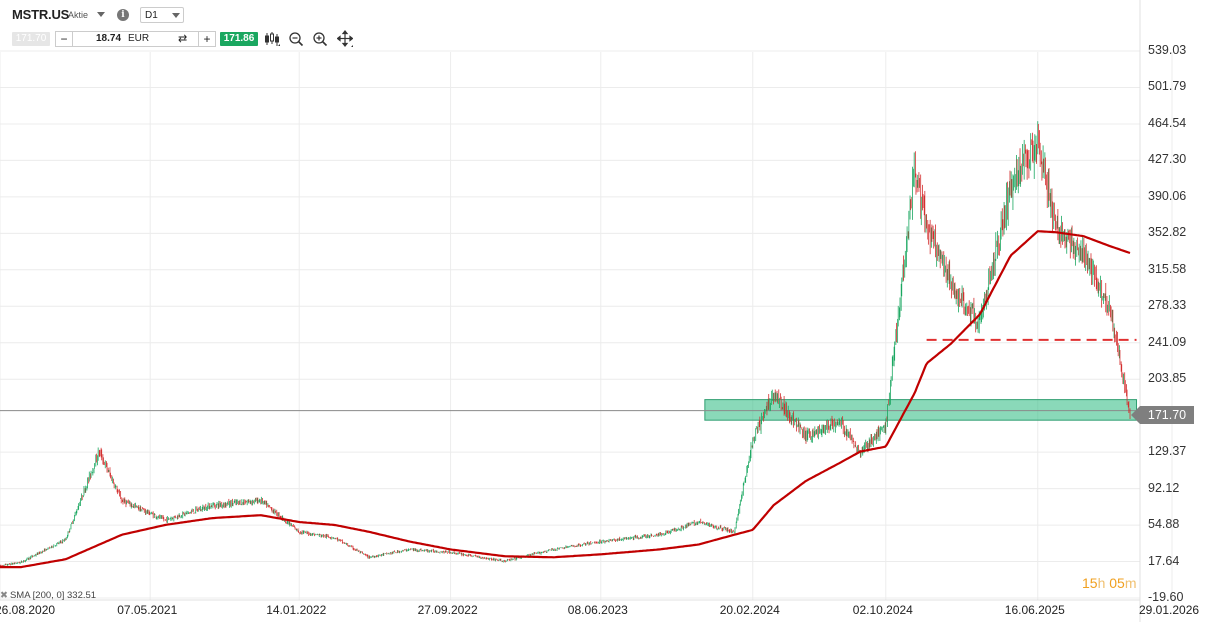 The height and width of the screenshot is (622, 1207). Describe the element at coordinates (1167, 268) in the screenshot. I see `price-axis-label: 315.58` at that location.